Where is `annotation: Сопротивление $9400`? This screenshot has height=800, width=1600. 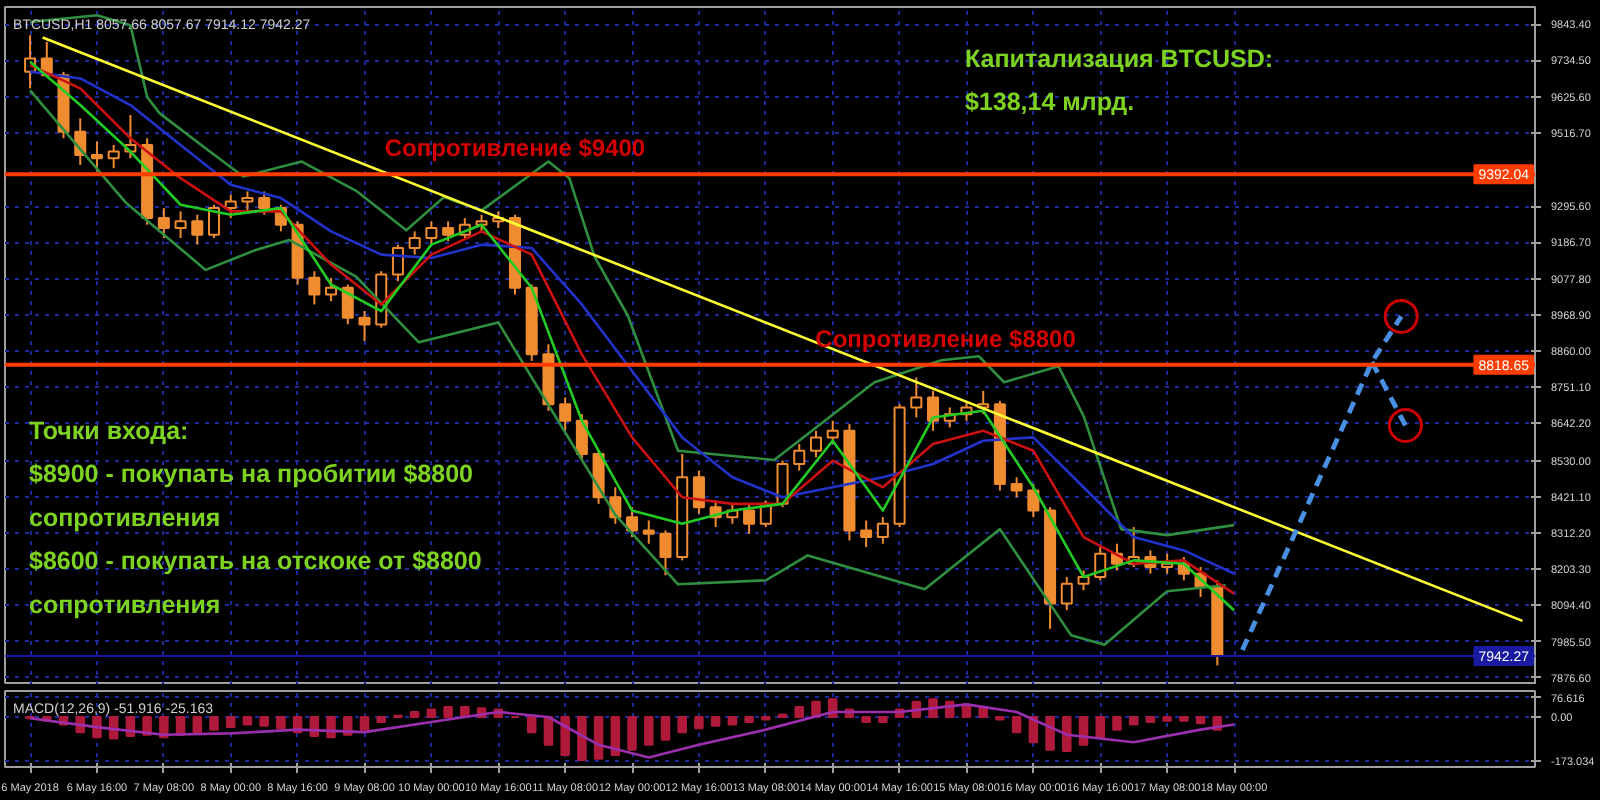 annotation: Сопротивление $9400 is located at coordinates (515, 148).